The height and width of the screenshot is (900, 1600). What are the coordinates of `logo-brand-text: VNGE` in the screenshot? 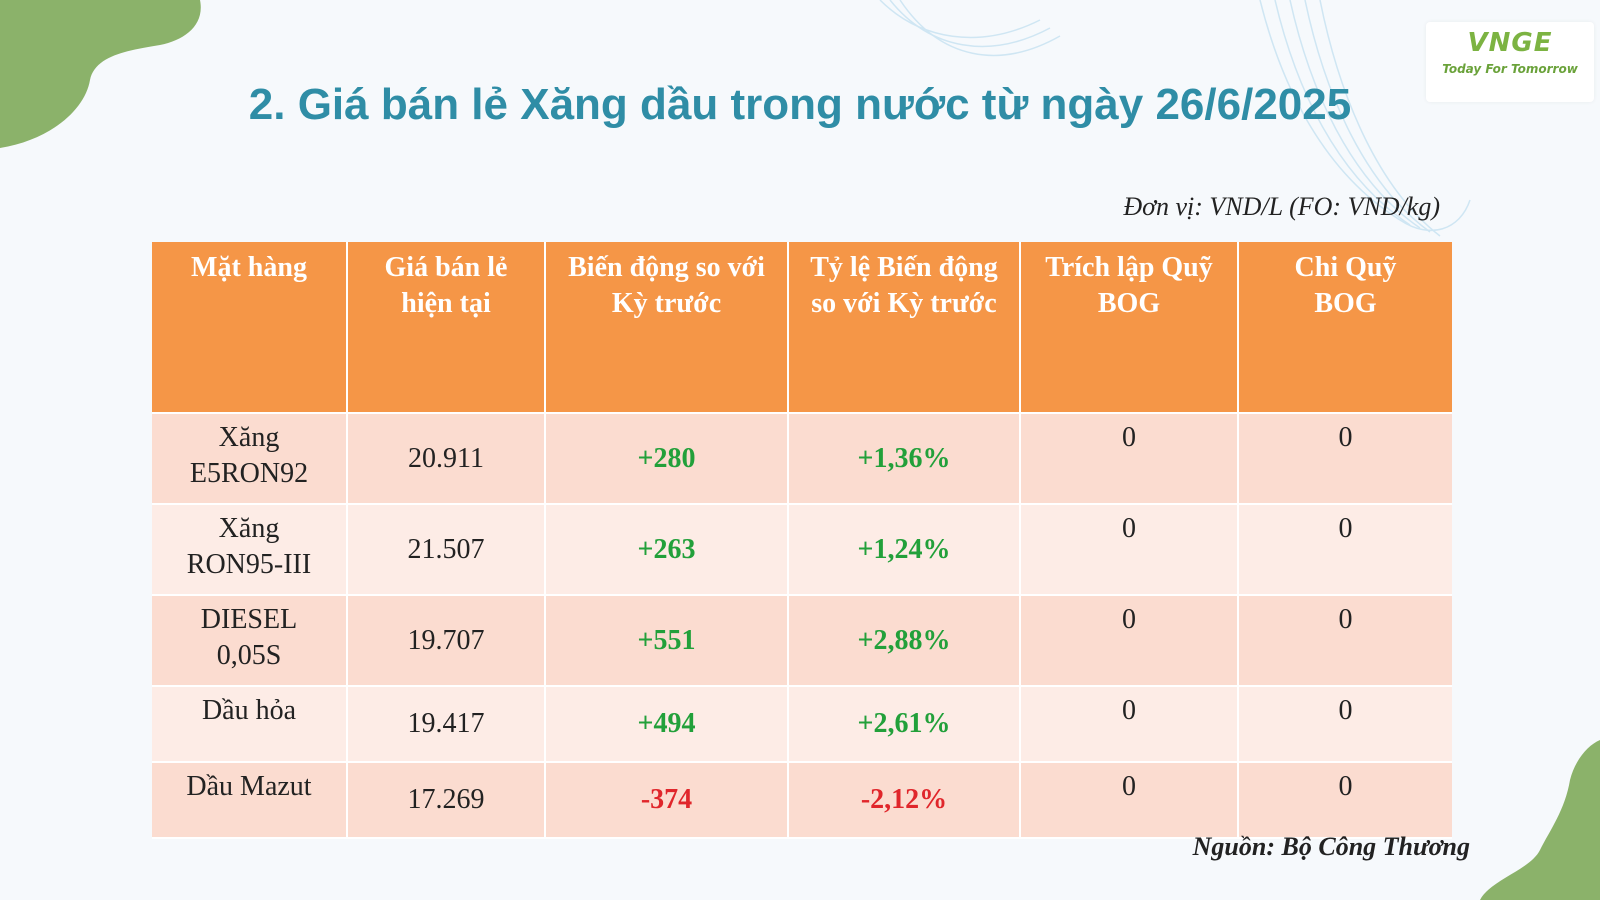 It's located at (1510, 43).